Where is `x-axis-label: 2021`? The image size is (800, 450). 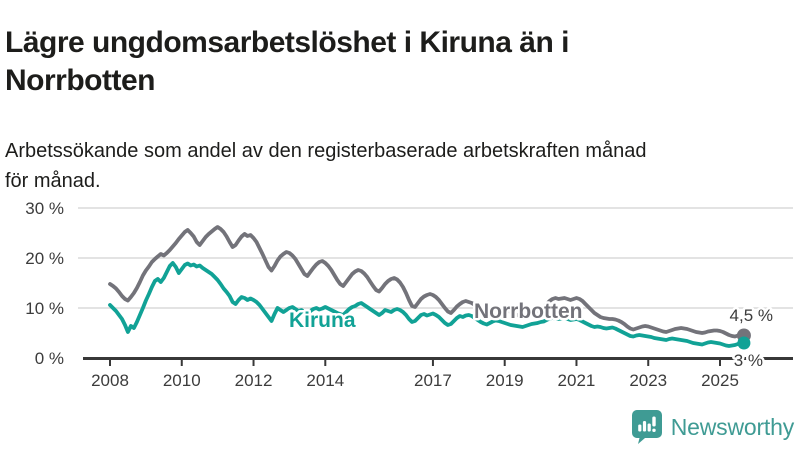 x-axis-label: 2021 is located at coordinates (577, 380).